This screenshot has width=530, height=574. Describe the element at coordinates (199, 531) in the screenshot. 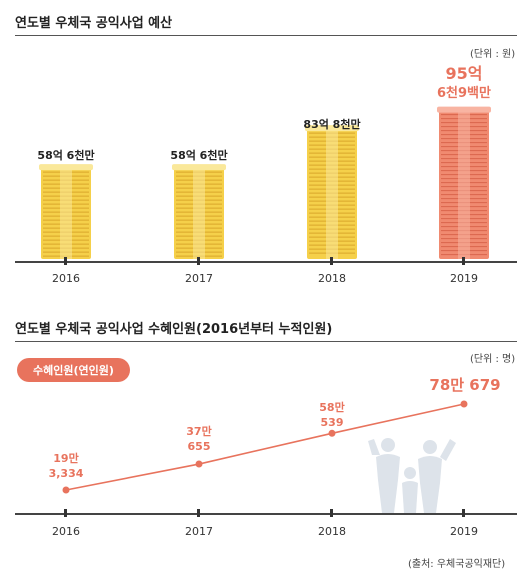

I see `line-xlabel-2017: 2017` at that location.